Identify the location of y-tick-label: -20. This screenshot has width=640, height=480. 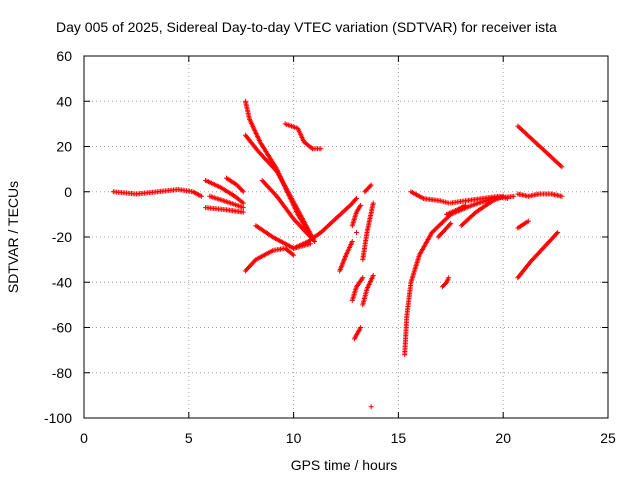
(62, 237).